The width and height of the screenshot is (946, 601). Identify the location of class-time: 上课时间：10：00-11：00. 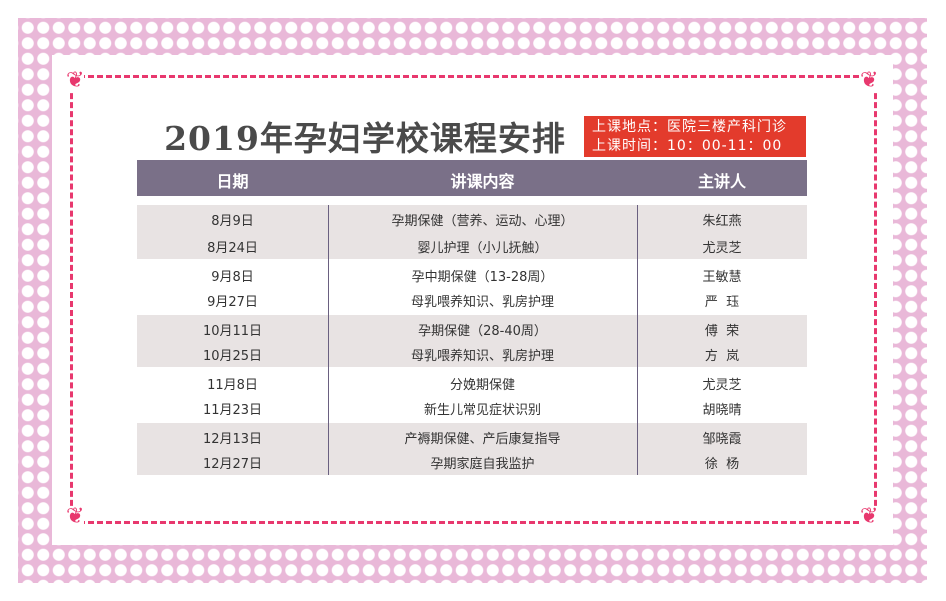
(687, 146).